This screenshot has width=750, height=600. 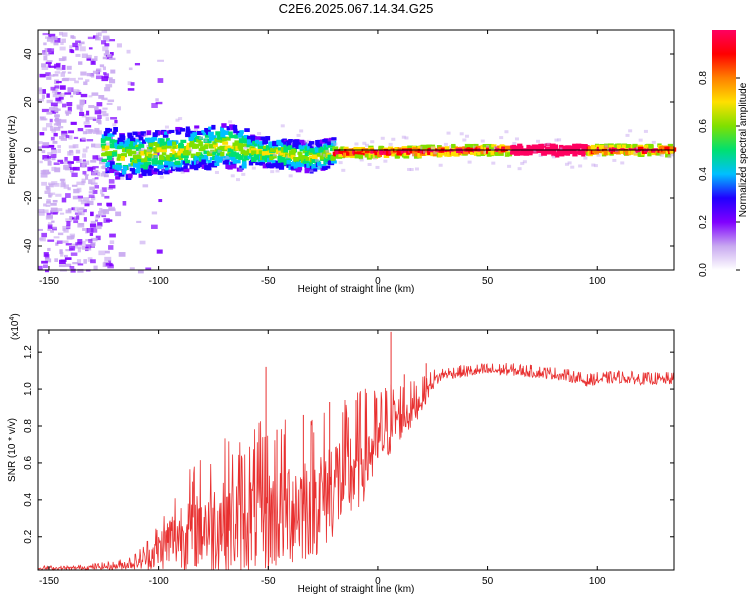 What do you see at coordinates (28, 150) in the screenshot?
I see `y-tick-label: 0` at bounding box center [28, 150].